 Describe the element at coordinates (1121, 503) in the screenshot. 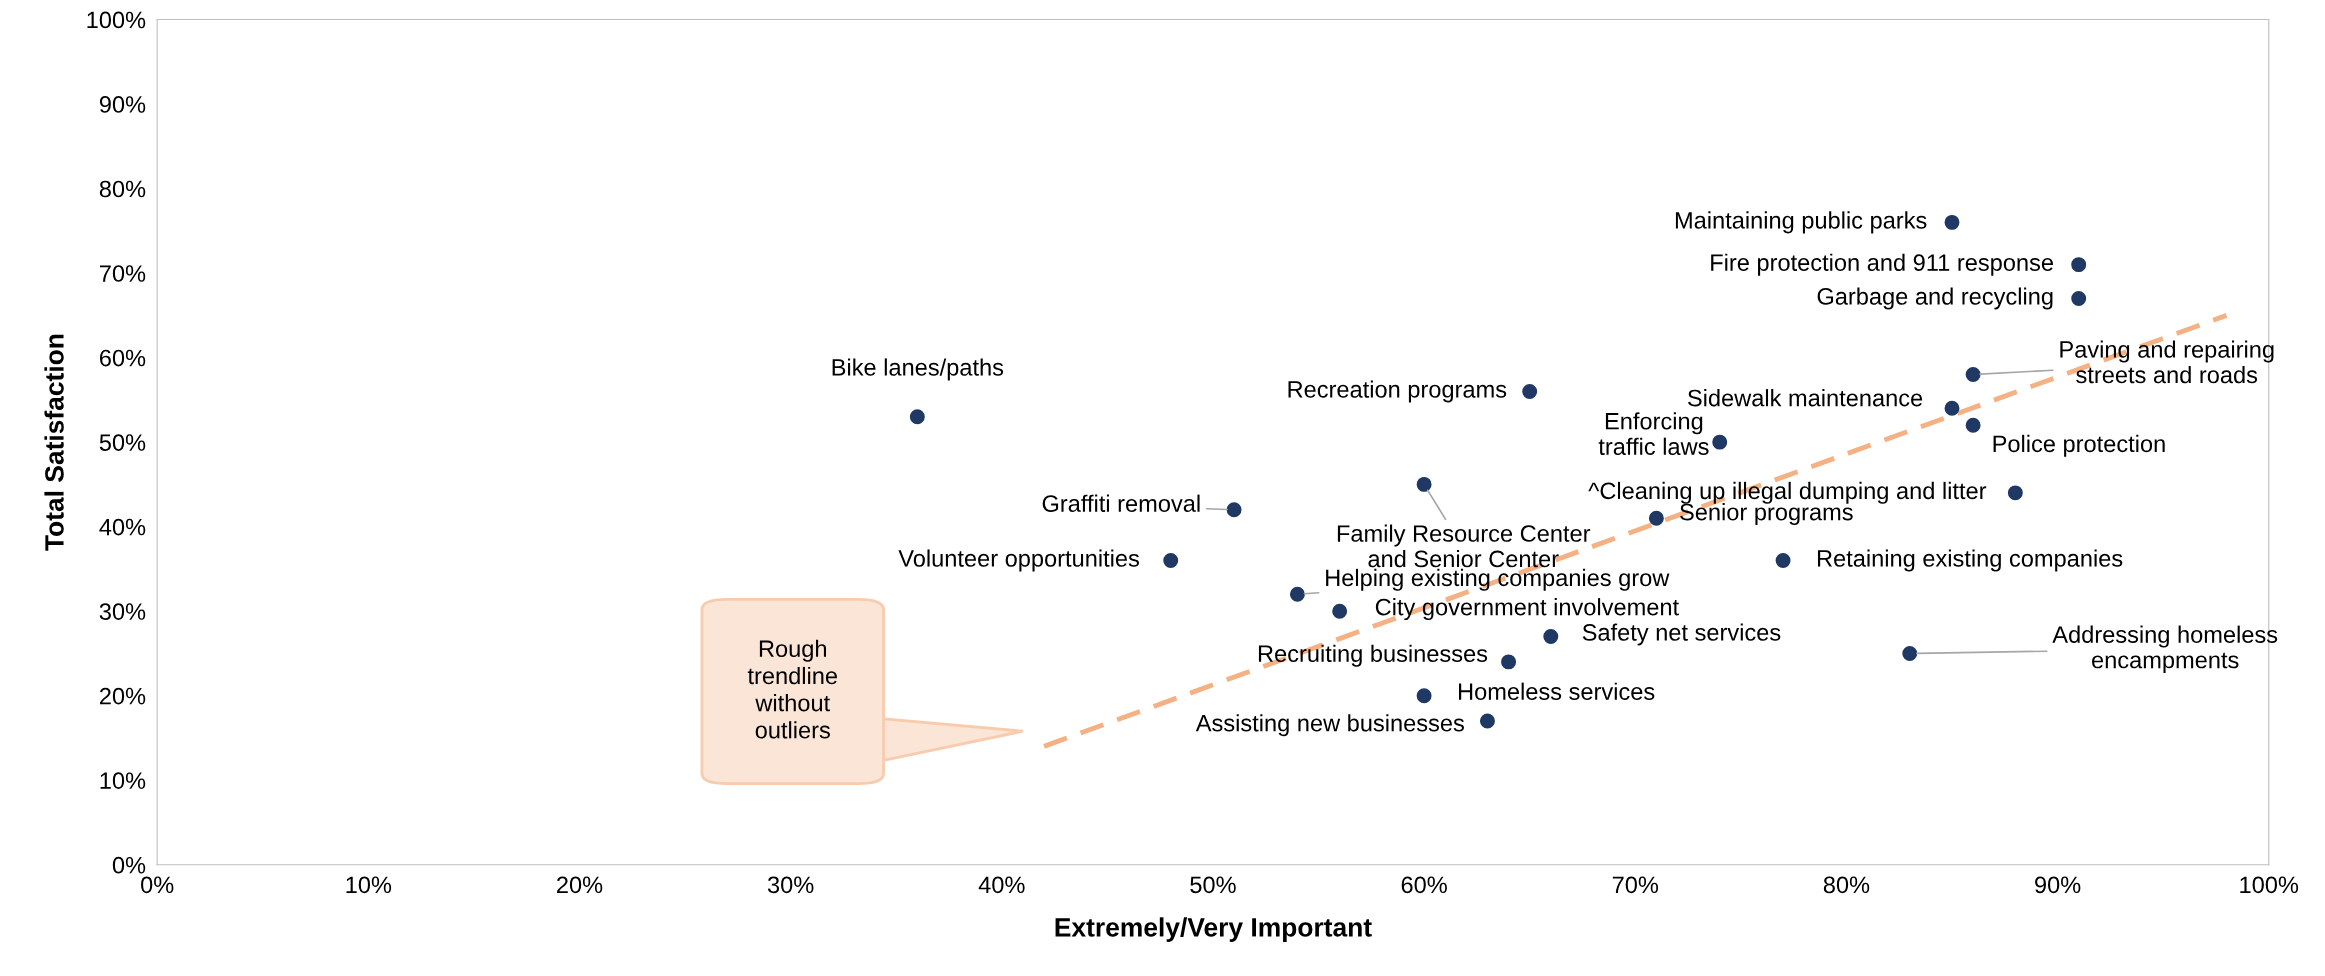

I see `annotation: Graffiti removal` at that location.